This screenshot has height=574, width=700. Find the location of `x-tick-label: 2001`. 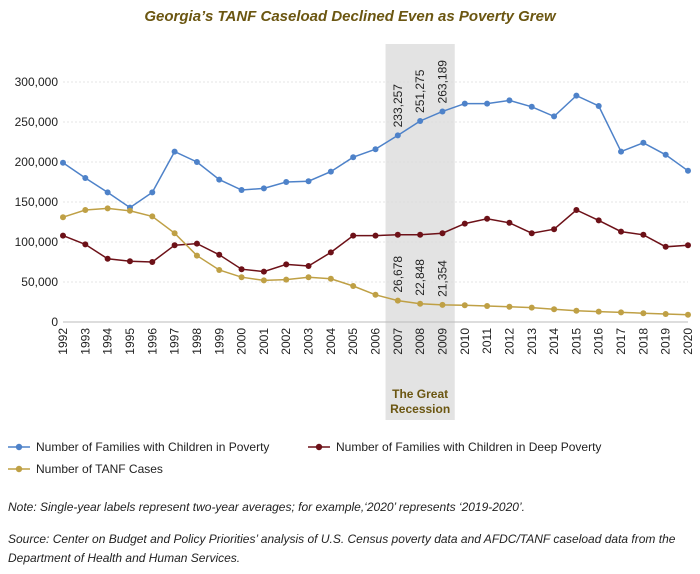

x-tick-label: 2001 is located at coordinates (264, 341).